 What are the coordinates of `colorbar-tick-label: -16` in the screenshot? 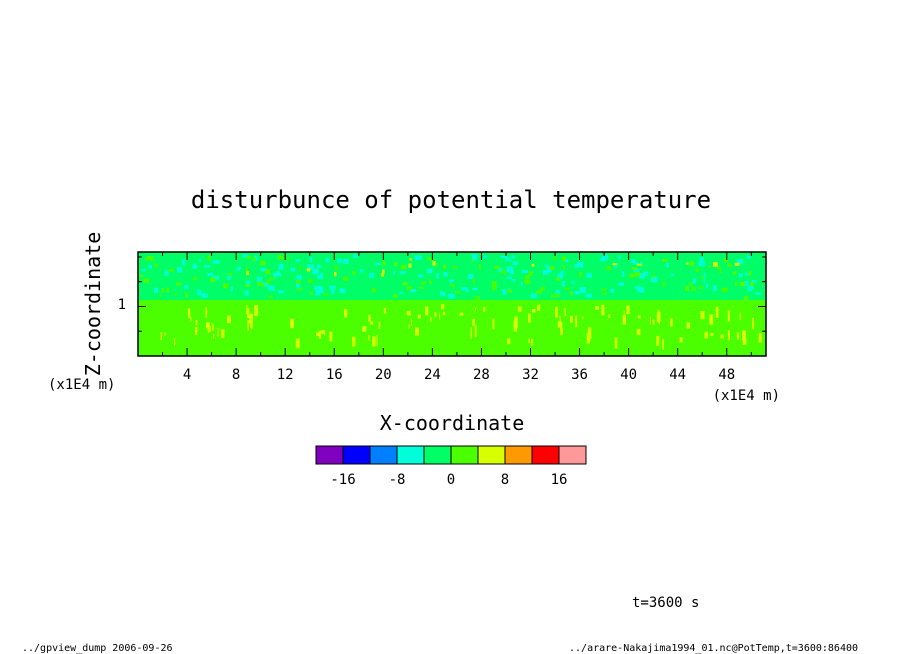 It's located at (342, 480).